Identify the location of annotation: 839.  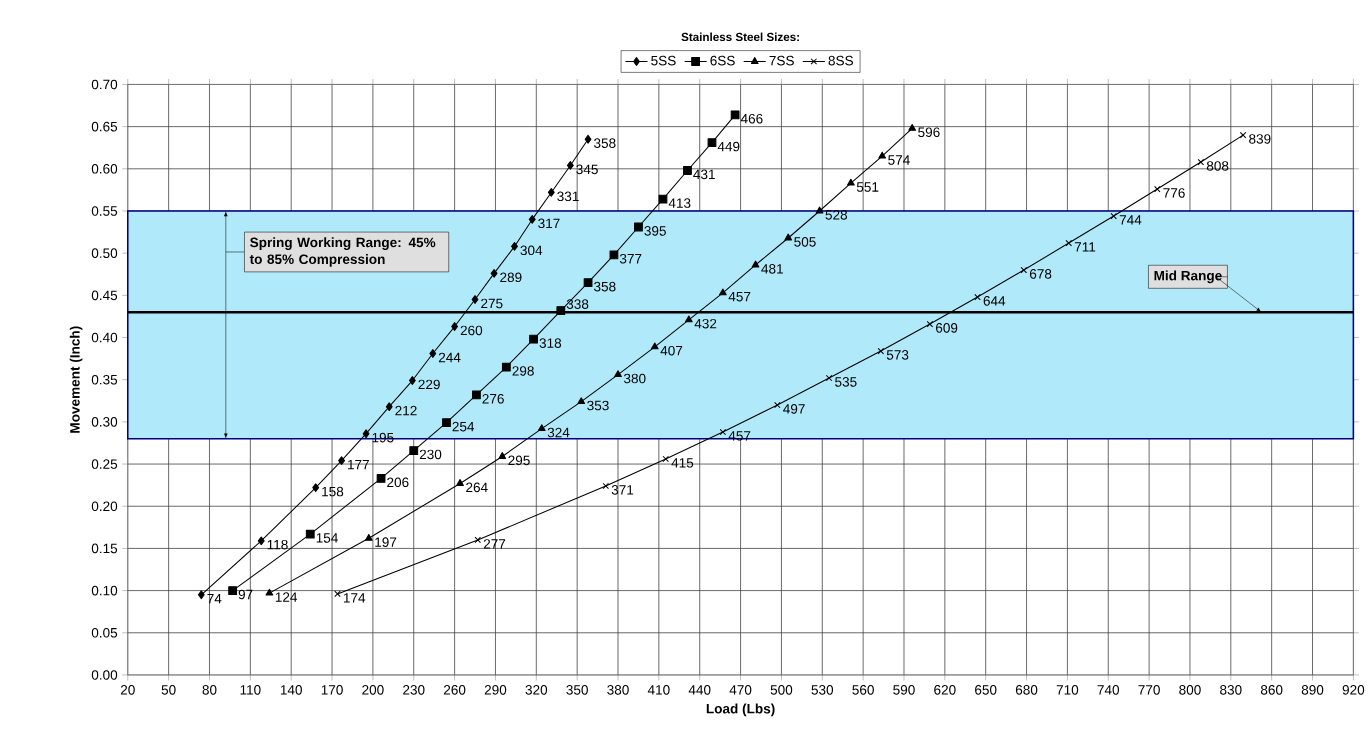
(1260, 139).